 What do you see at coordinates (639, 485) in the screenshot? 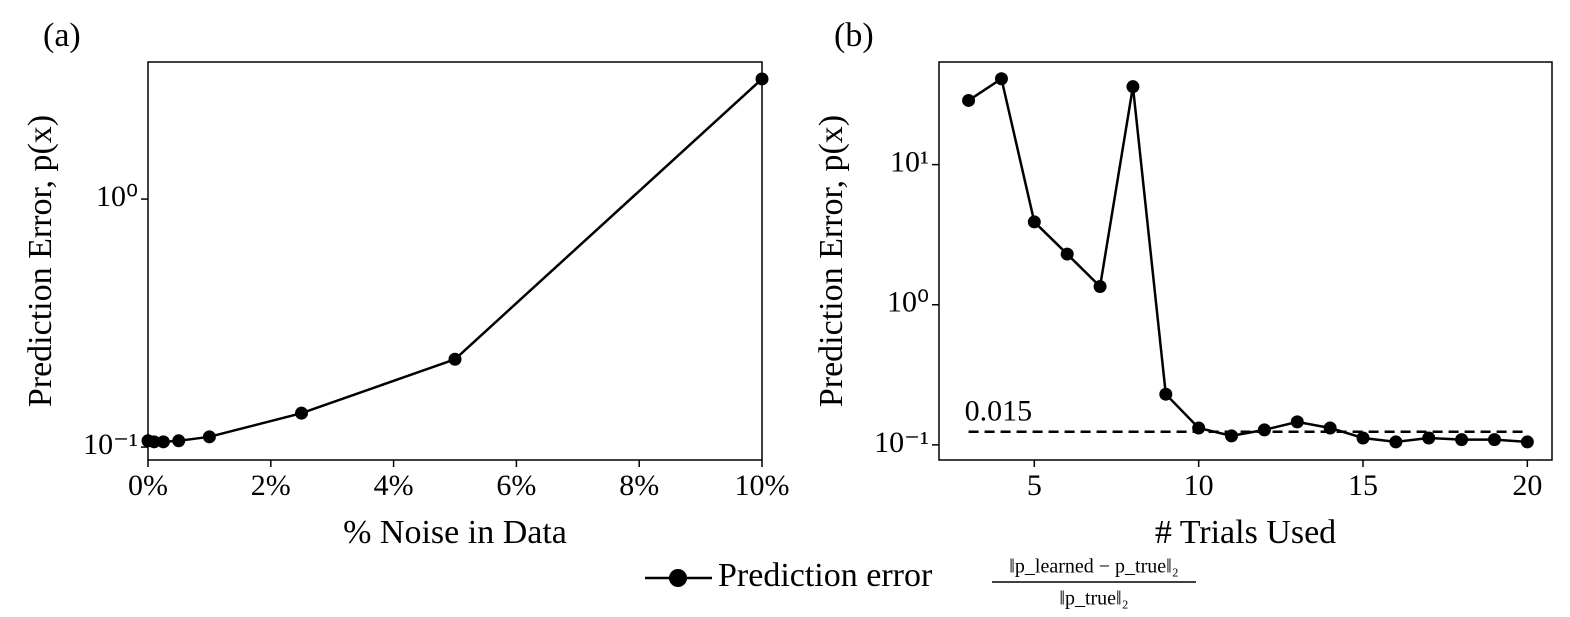
I see `x-tick-label: 8%` at bounding box center [639, 485].